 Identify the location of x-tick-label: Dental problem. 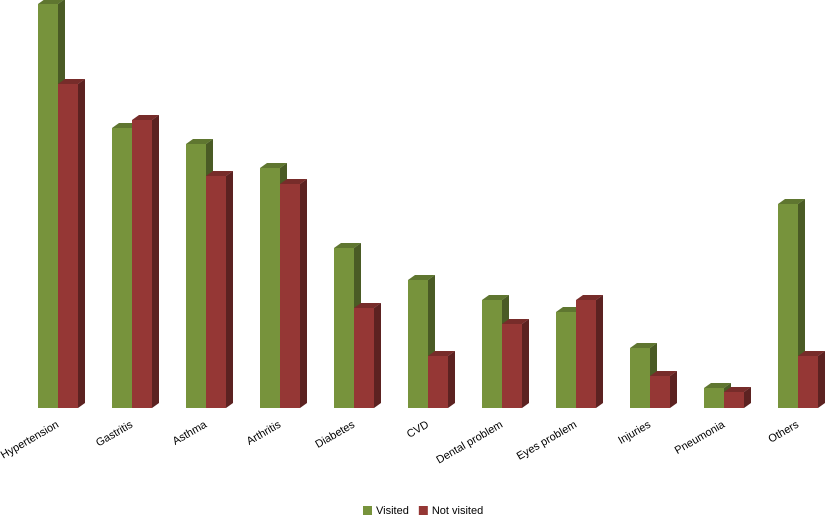
(469, 443).